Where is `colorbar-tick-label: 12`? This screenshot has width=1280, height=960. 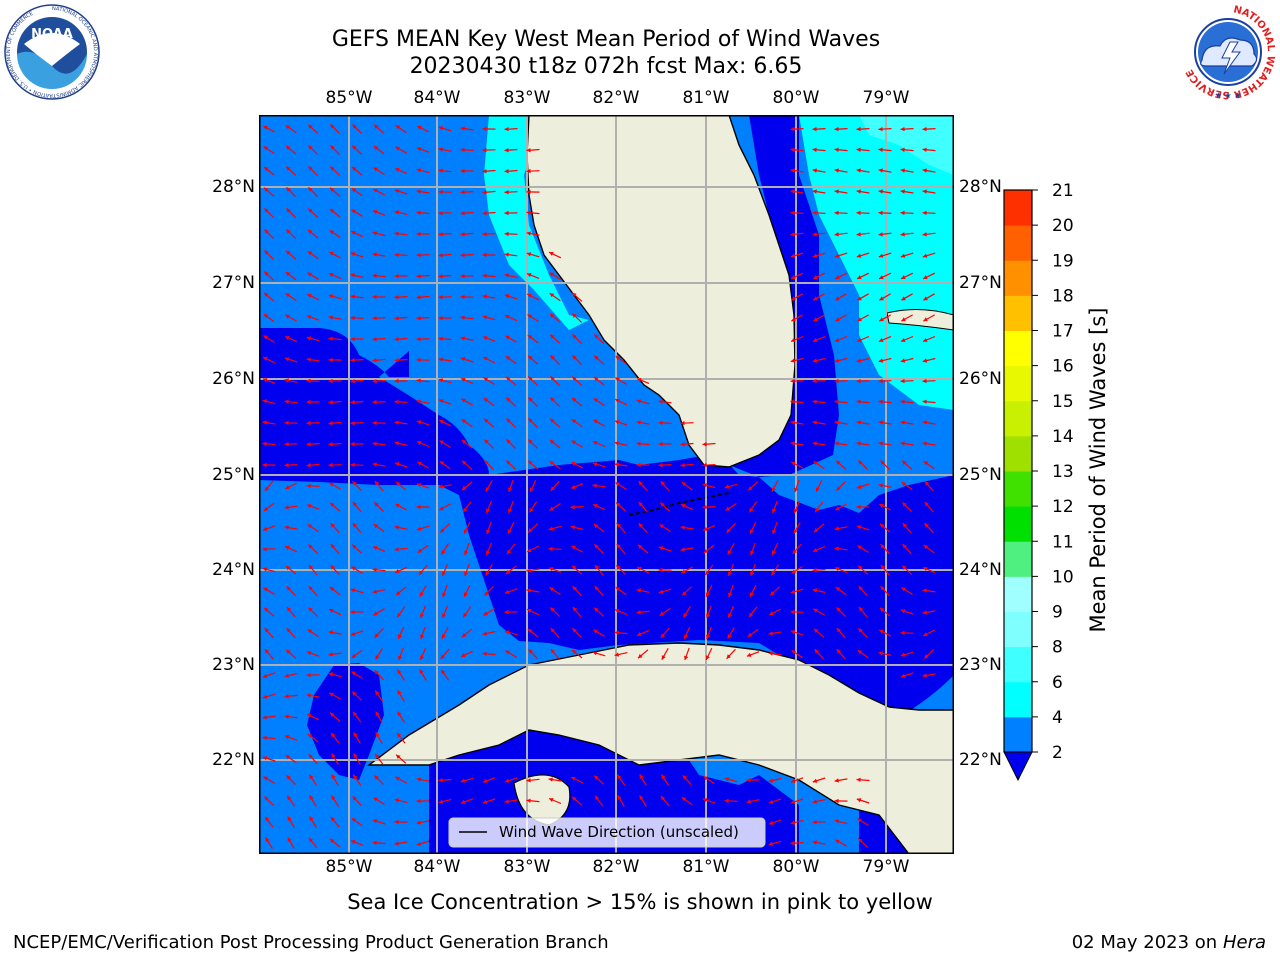 colorbar-tick-label: 12 is located at coordinates (1063, 507).